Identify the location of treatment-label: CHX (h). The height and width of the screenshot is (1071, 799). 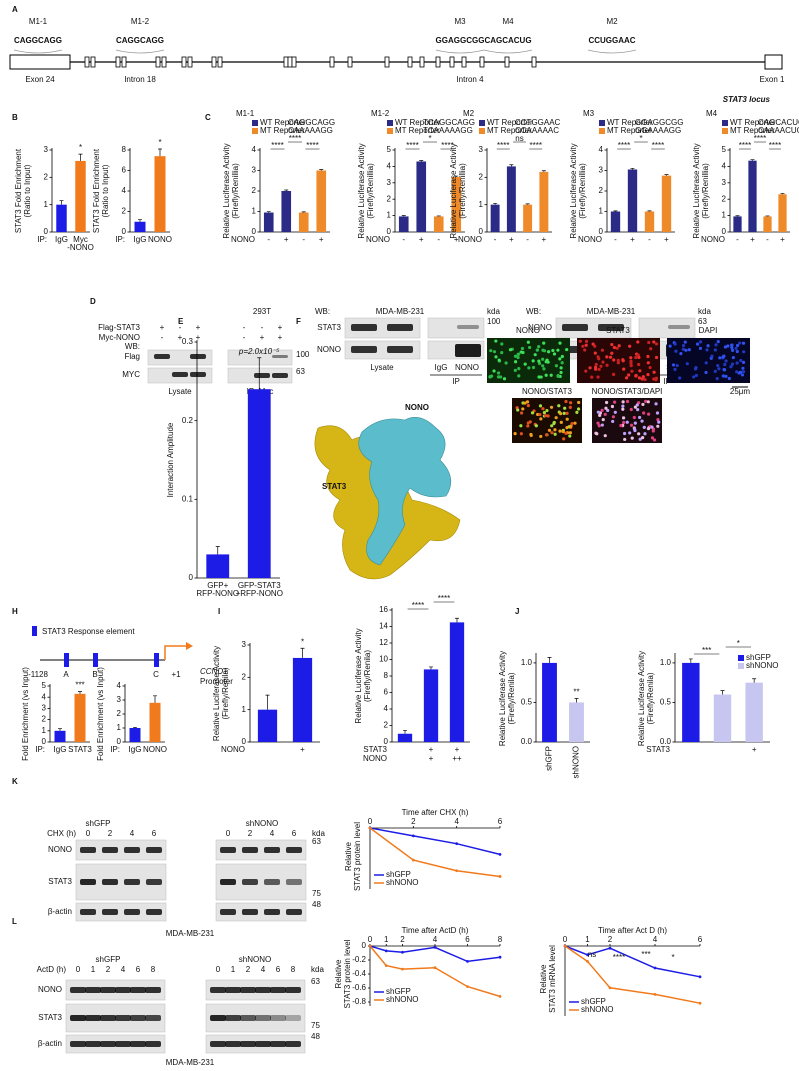
(61, 833).